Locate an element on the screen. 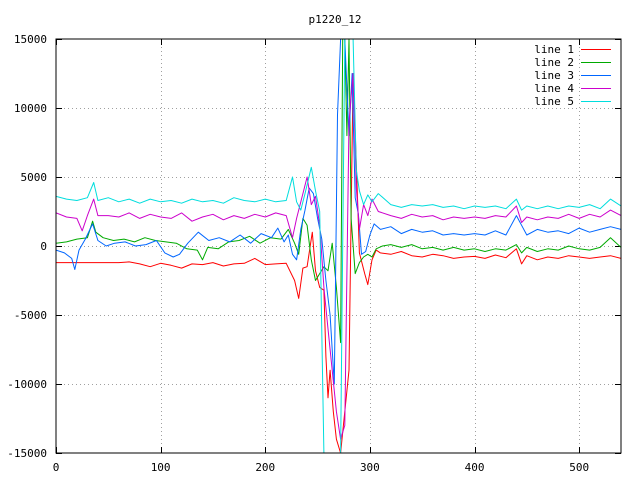  y-tick-label: 15000 is located at coordinates (30, 39).